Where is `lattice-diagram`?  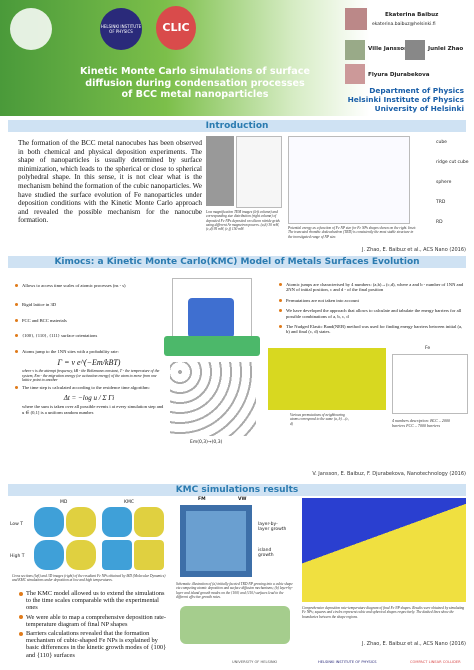 lattice-diagram is located at coordinates (213, 399).